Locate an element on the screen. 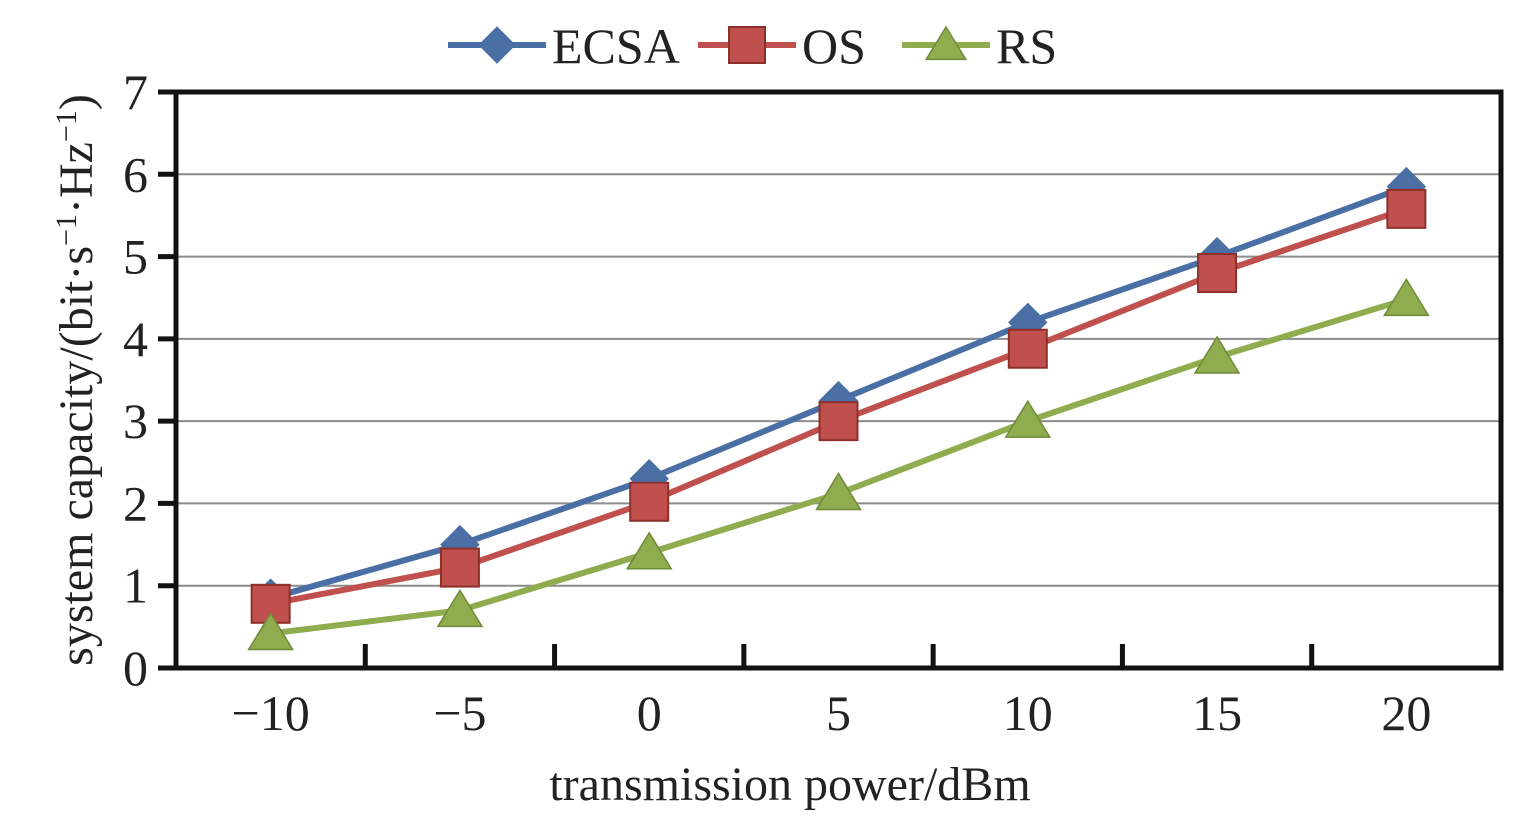 The width and height of the screenshot is (1537, 832). y-axis-title-mid: ·Hz is located at coordinates (76, 178).